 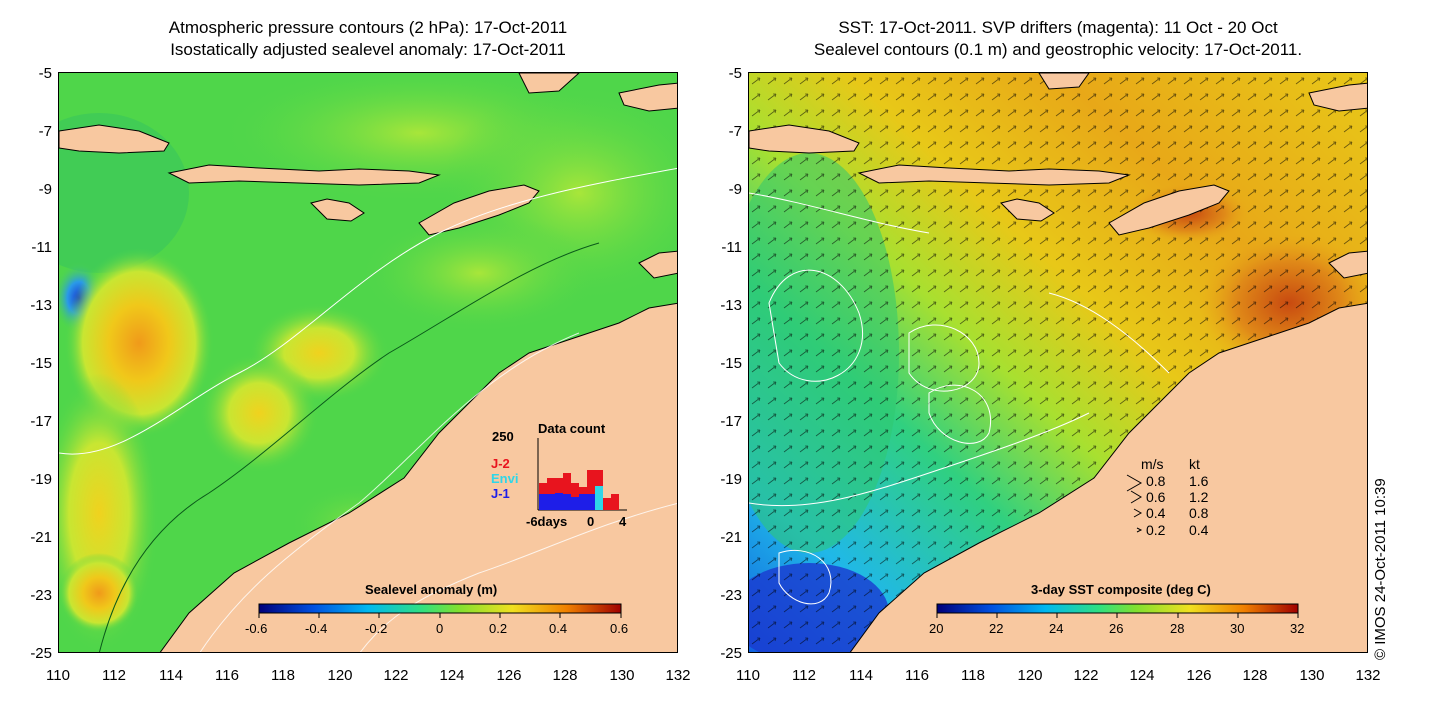 I want to click on right-y-tick: -5, so click(x=735, y=73).